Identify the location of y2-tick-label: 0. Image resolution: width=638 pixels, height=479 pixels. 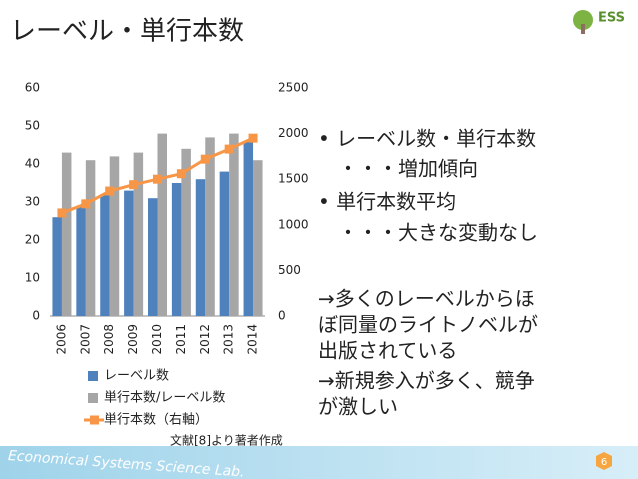
(282, 316).